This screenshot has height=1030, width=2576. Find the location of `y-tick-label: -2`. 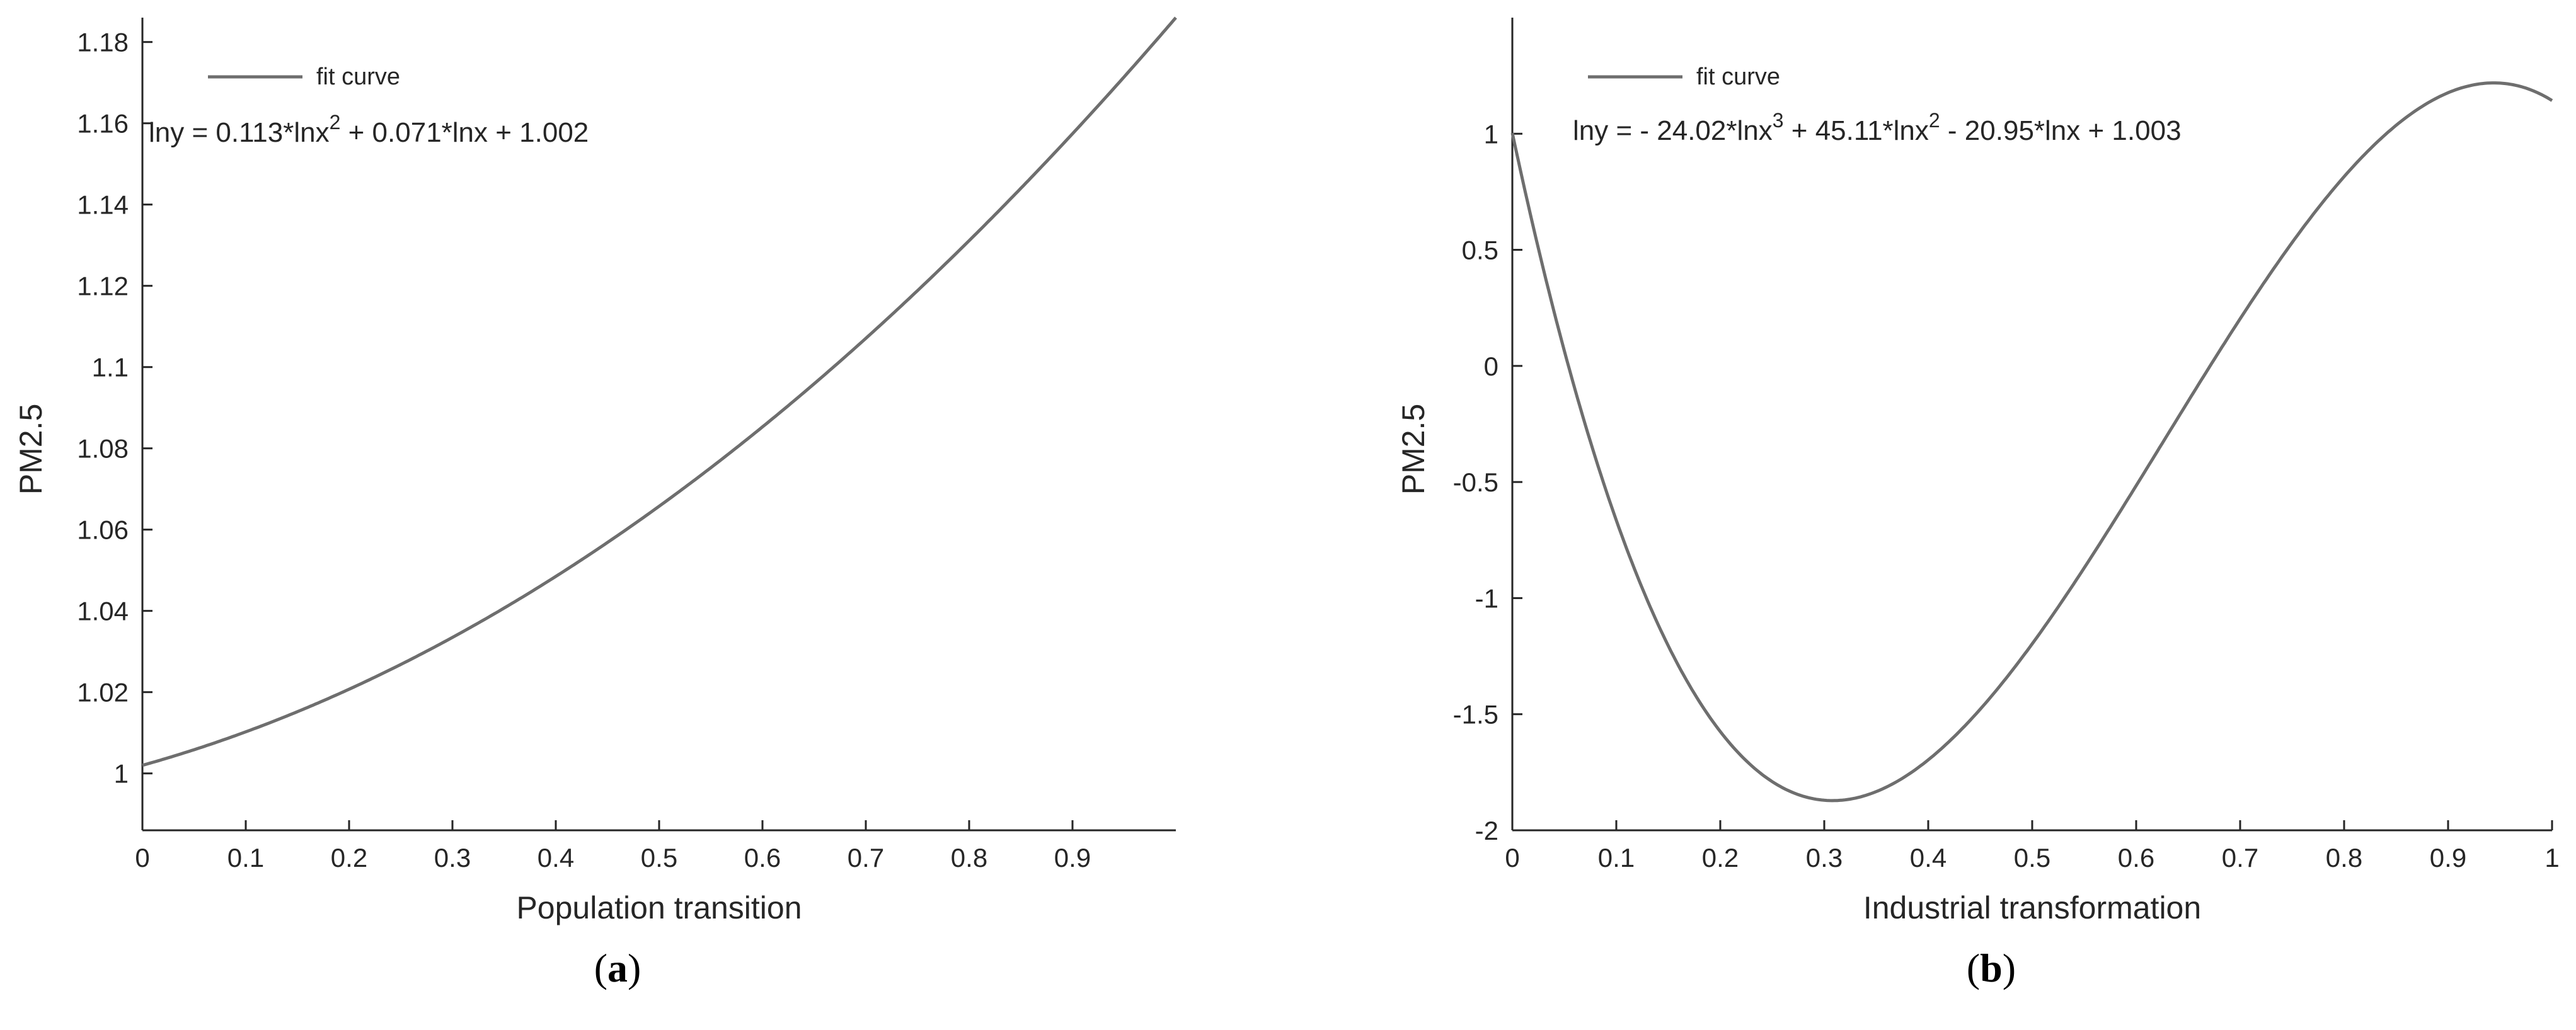

y-tick-label: -2 is located at coordinates (1486, 830).